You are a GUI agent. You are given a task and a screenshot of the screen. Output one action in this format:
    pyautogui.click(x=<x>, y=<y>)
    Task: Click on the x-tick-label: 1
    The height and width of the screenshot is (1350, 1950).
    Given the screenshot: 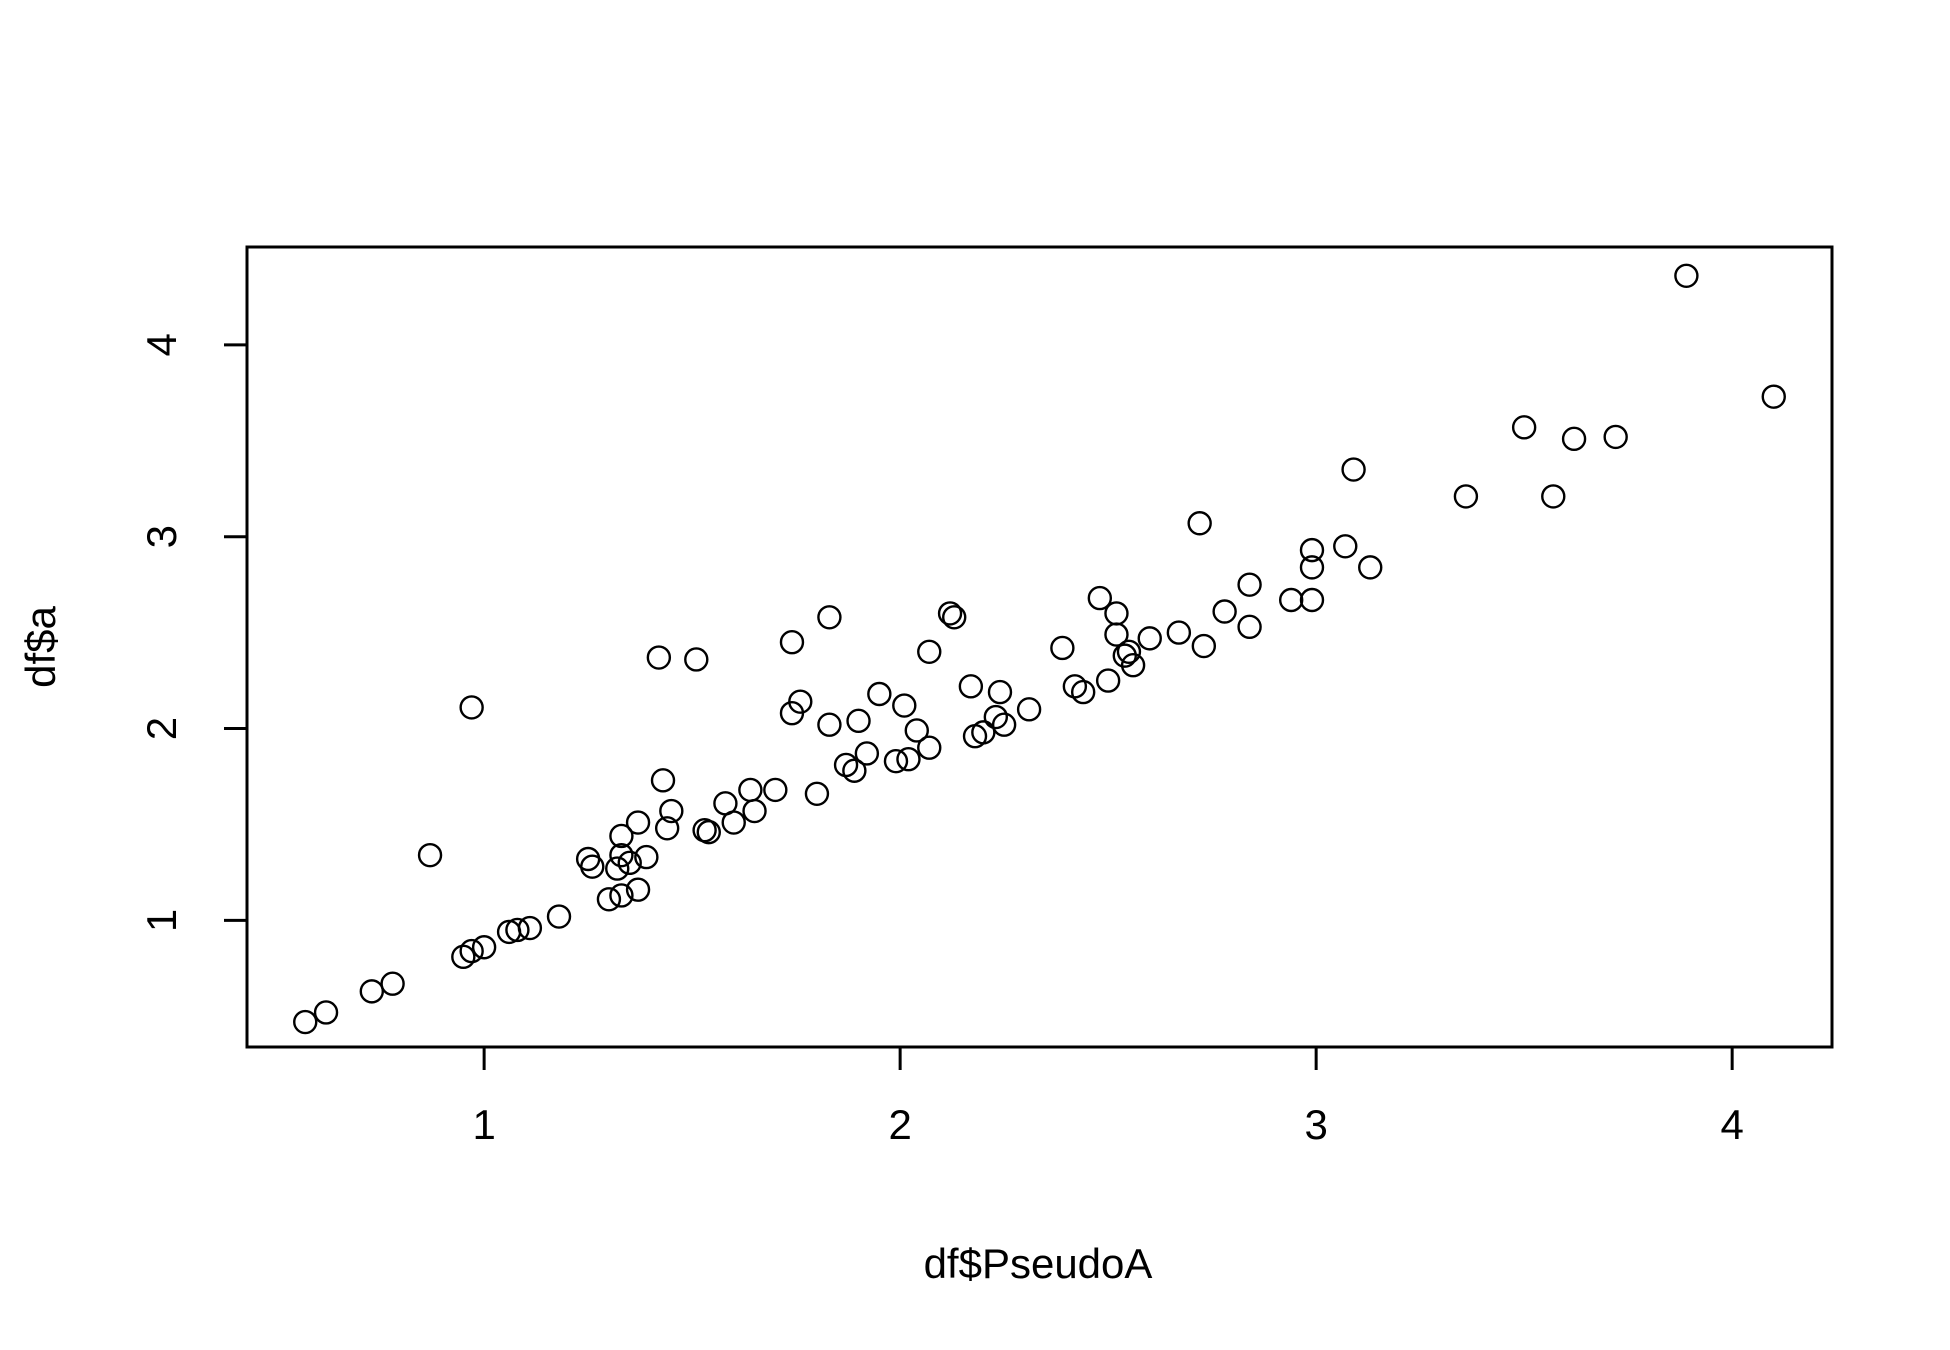 What is the action you would take?
    pyautogui.click(x=483, y=1124)
    